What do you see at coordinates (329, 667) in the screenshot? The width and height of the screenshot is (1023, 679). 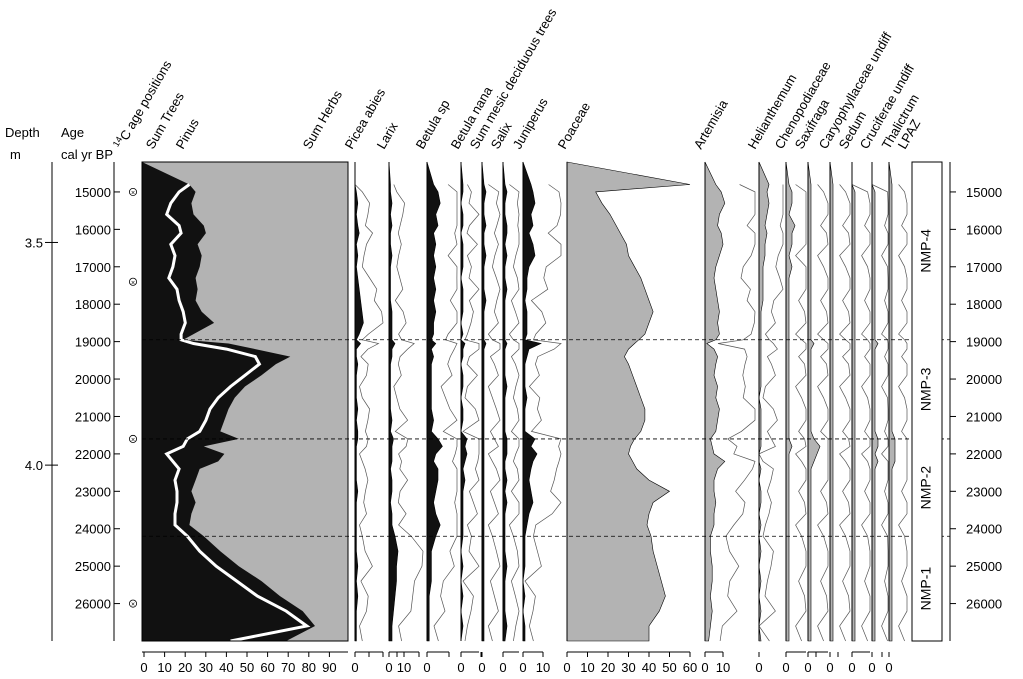 I see `main-x-tick-label: 90` at bounding box center [329, 667].